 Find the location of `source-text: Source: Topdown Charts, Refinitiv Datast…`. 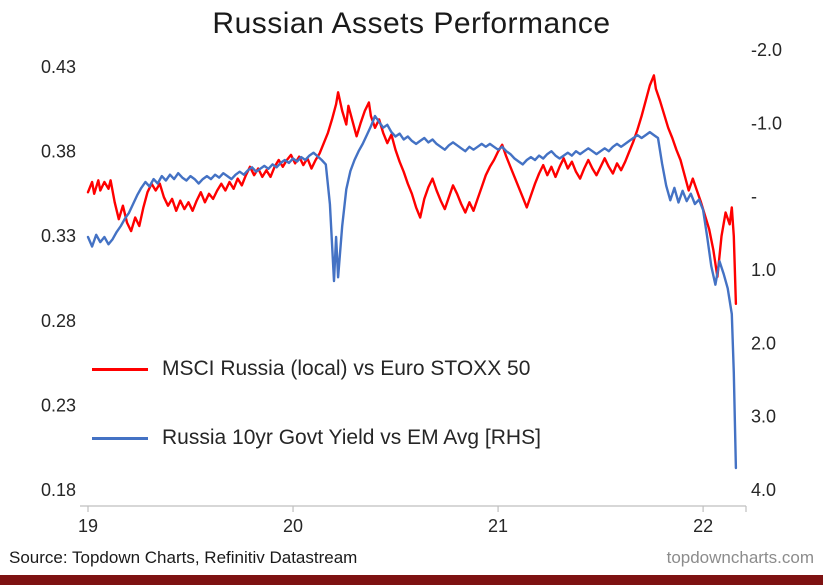

source-text: Source: Topdown Charts, Refinitiv Datast… is located at coordinates (183, 557).